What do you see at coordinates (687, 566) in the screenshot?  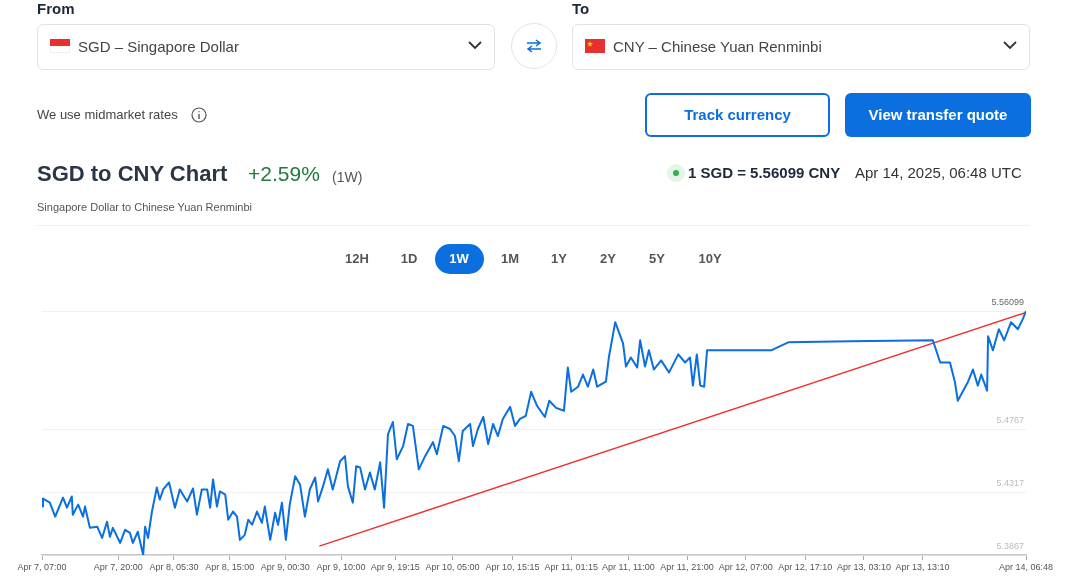 I see `x-tick-label: Apr 11, 21:00` at bounding box center [687, 566].